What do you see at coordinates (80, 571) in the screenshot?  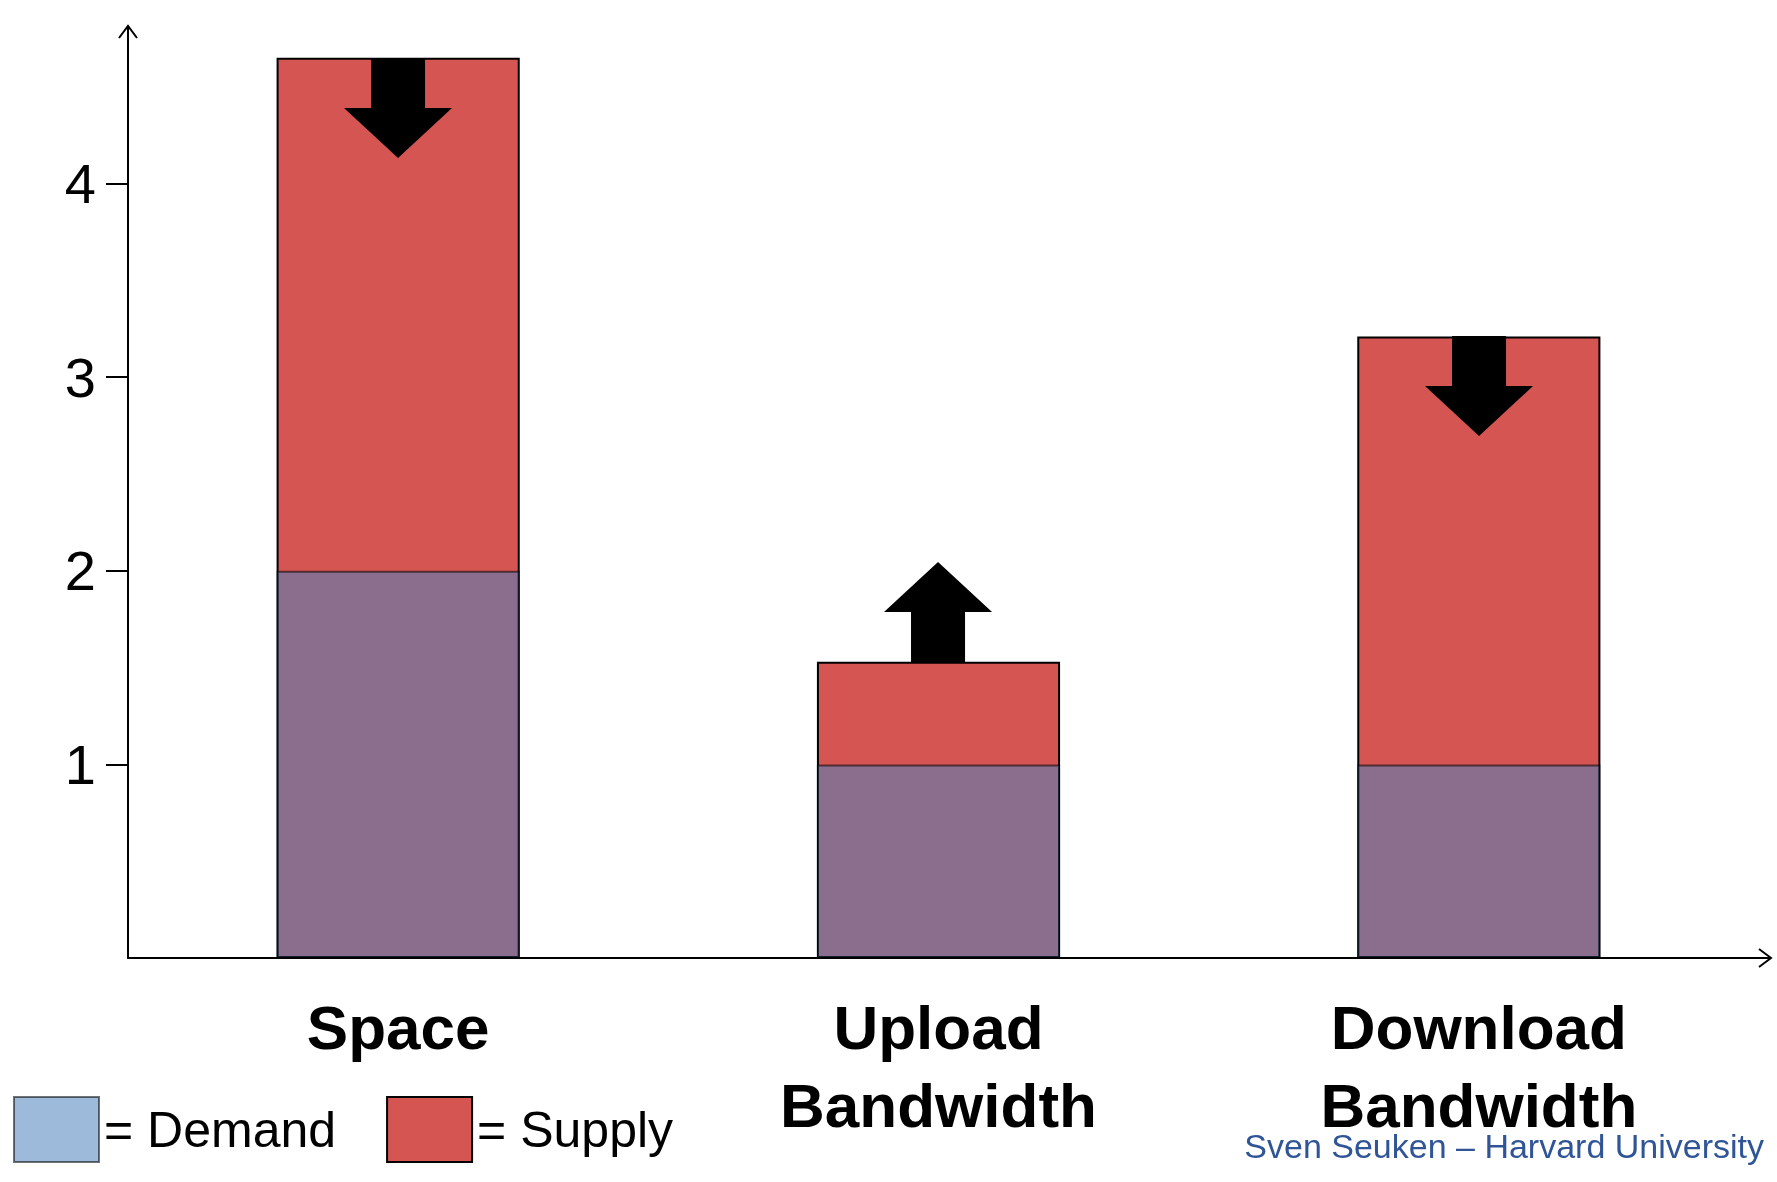 I see `y-tick-label: 2` at bounding box center [80, 571].